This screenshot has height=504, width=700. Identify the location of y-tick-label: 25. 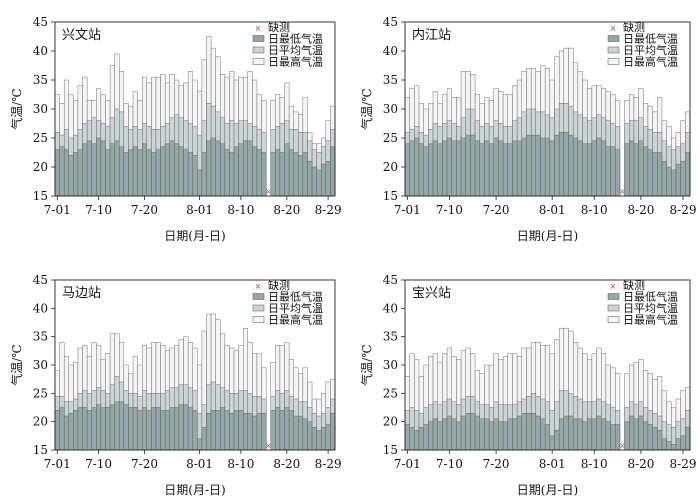
(40, 138).